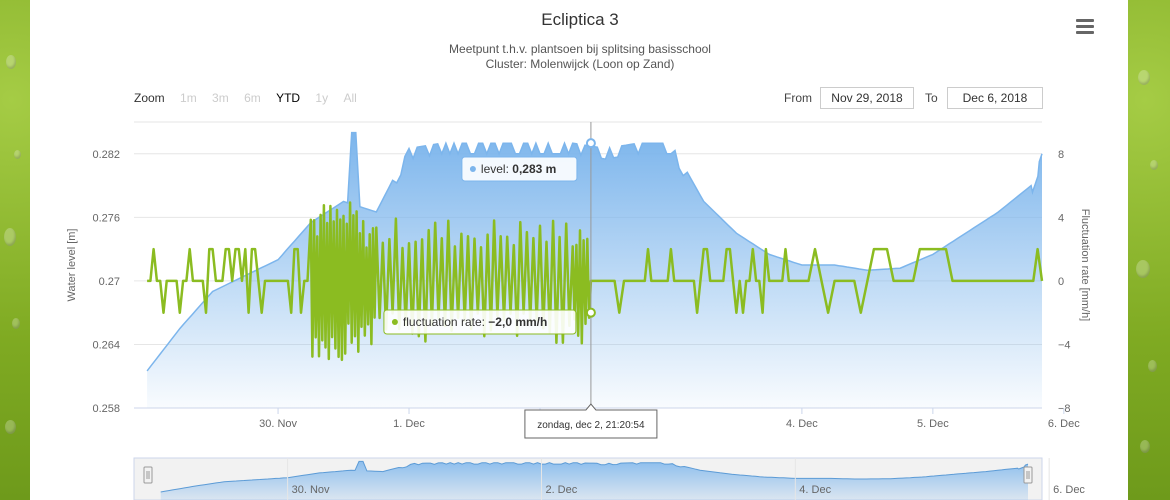 This screenshot has width=1170, height=500. I want to click on to-date-input: Dec 6, 2018, so click(995, 98).